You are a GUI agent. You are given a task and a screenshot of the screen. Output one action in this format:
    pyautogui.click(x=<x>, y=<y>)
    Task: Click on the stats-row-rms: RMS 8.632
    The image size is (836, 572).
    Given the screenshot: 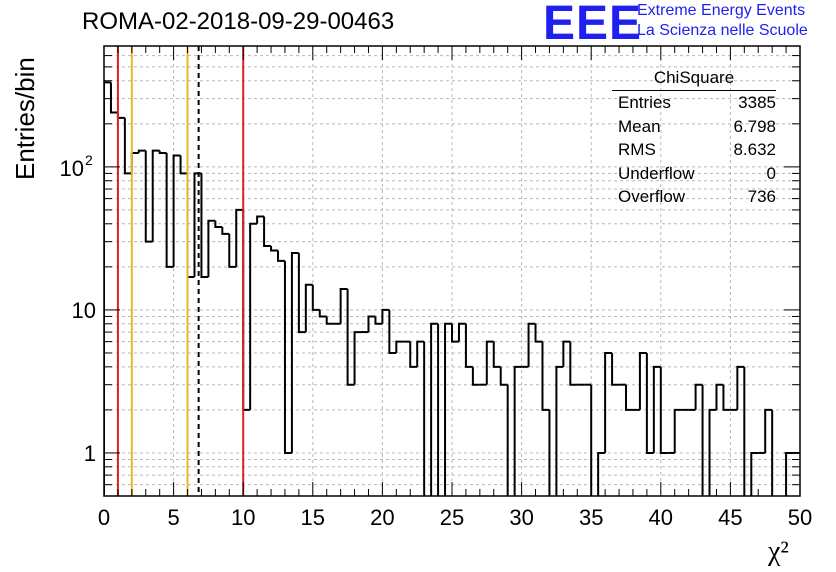 What is the action you would take?
    pyautogui.click(x=694, y=150)
    